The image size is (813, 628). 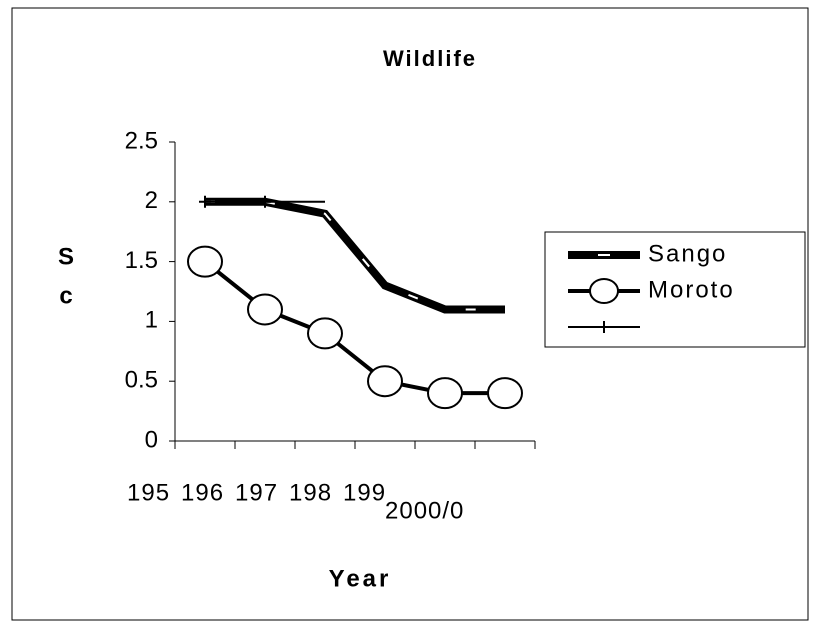 What do you see at coordinates (256, 492) in the screenshot?
I see `x-tick-label: 197` at bounding box center [256, 492].